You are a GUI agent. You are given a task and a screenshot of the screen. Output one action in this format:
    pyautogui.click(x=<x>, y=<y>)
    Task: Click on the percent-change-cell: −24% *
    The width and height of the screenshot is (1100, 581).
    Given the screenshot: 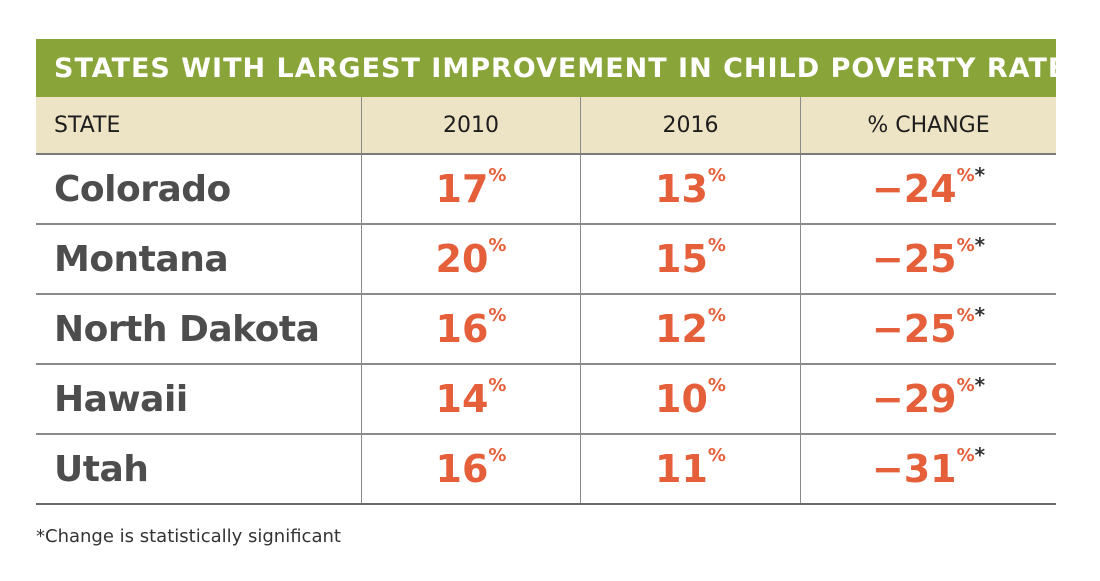 What is the action you would take?
    pyautogui.click(x=928, y=189)
    